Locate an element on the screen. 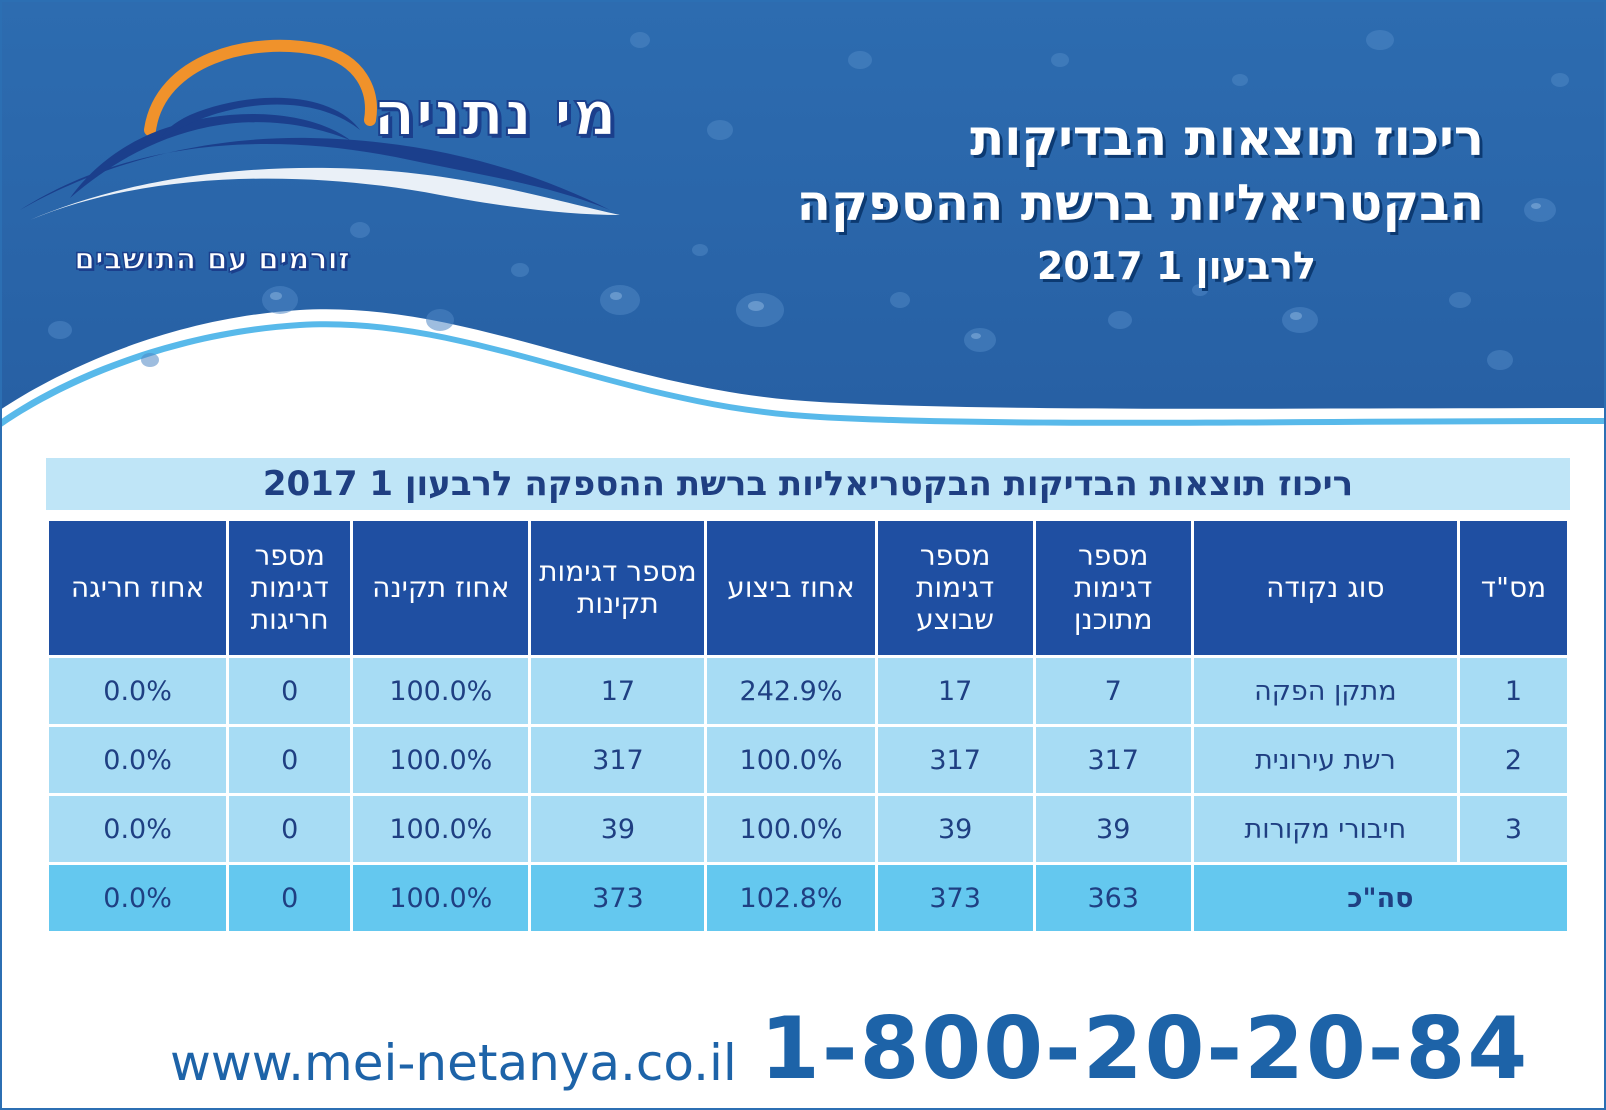 The height and width of the screenshot is (1110, 1606). website-link: www.mei-netanya.co.il is located at coordinates (453, 1063).